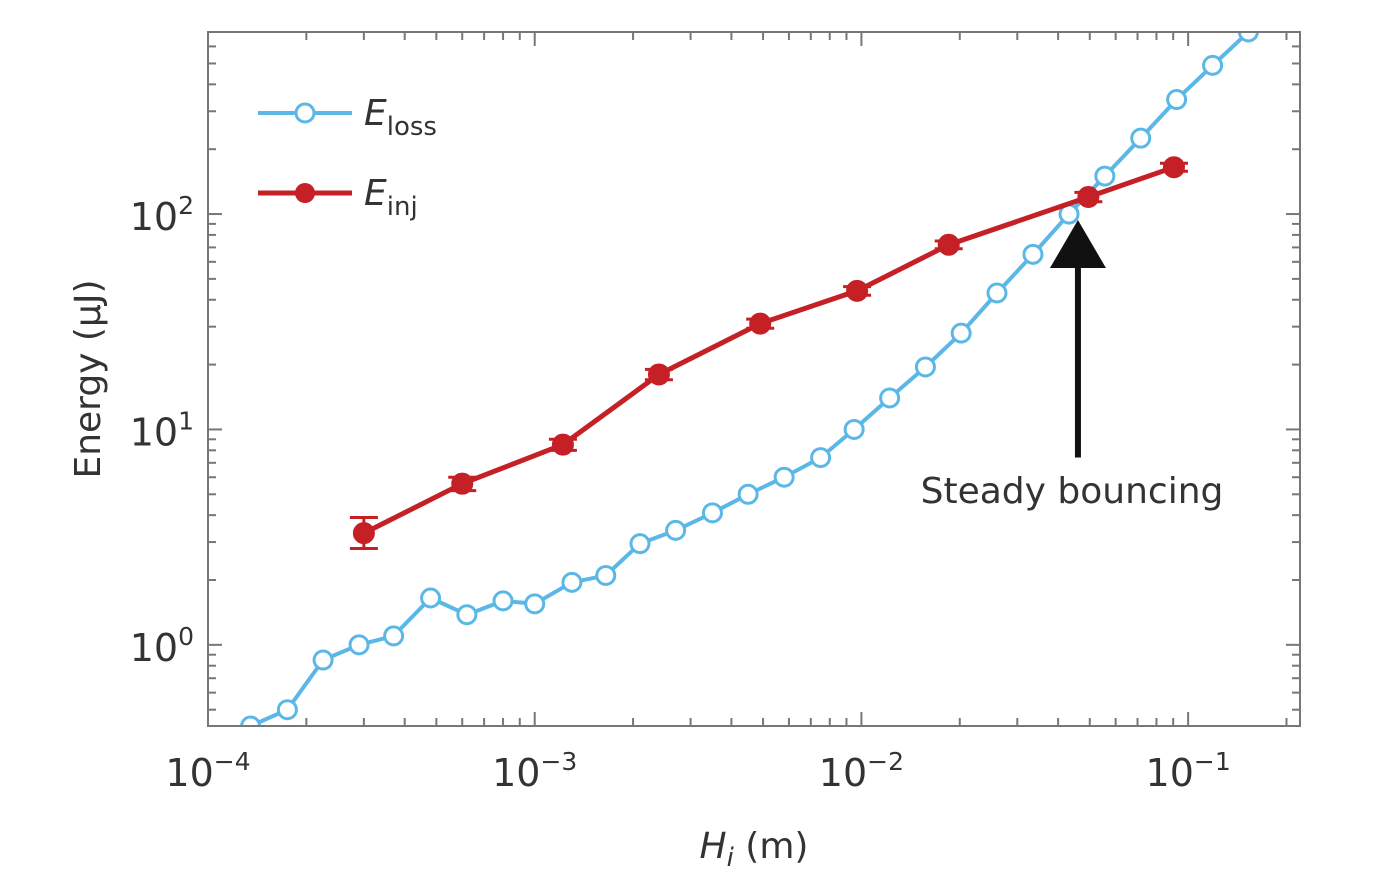 The width and height of the screenshot is (1381, 874). I want to click on y-tick-label: 101, so click(162, 430).